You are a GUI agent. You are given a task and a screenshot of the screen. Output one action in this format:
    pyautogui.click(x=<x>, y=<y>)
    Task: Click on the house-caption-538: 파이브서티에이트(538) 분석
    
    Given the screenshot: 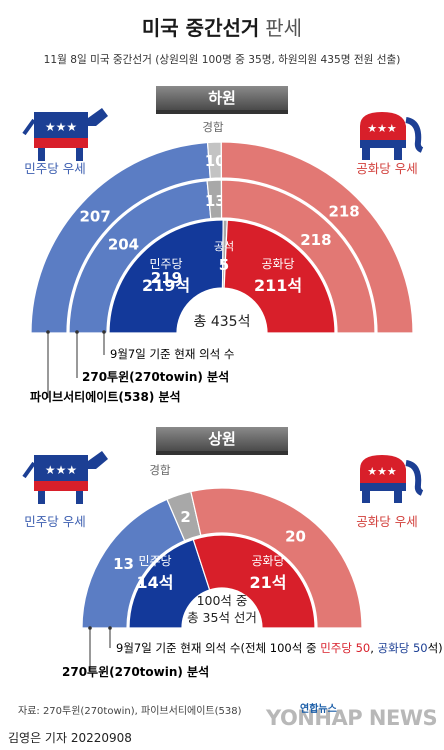 What is the action you would take?
    pyautogui.click(x=105, y=396)
    